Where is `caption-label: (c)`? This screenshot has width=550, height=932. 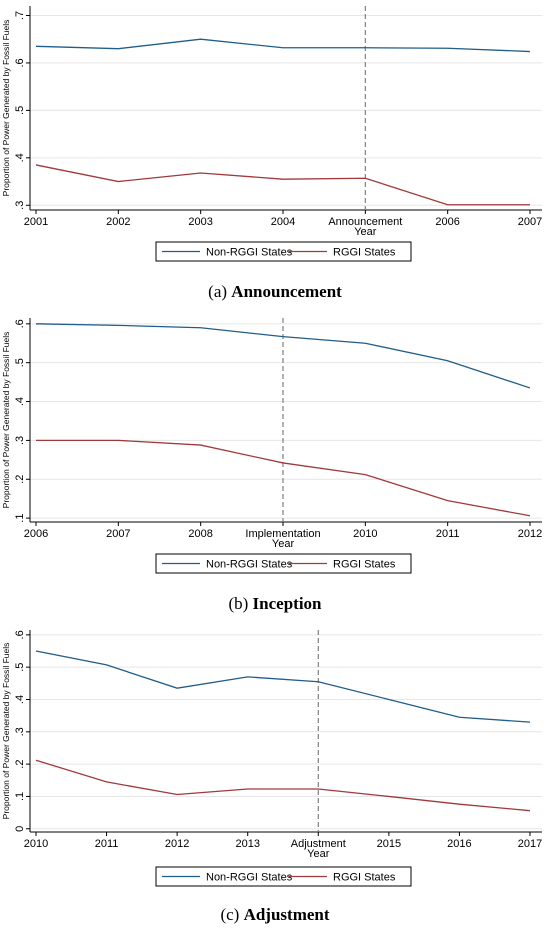 caption-label: (c) is located at coordinates (230, 914).